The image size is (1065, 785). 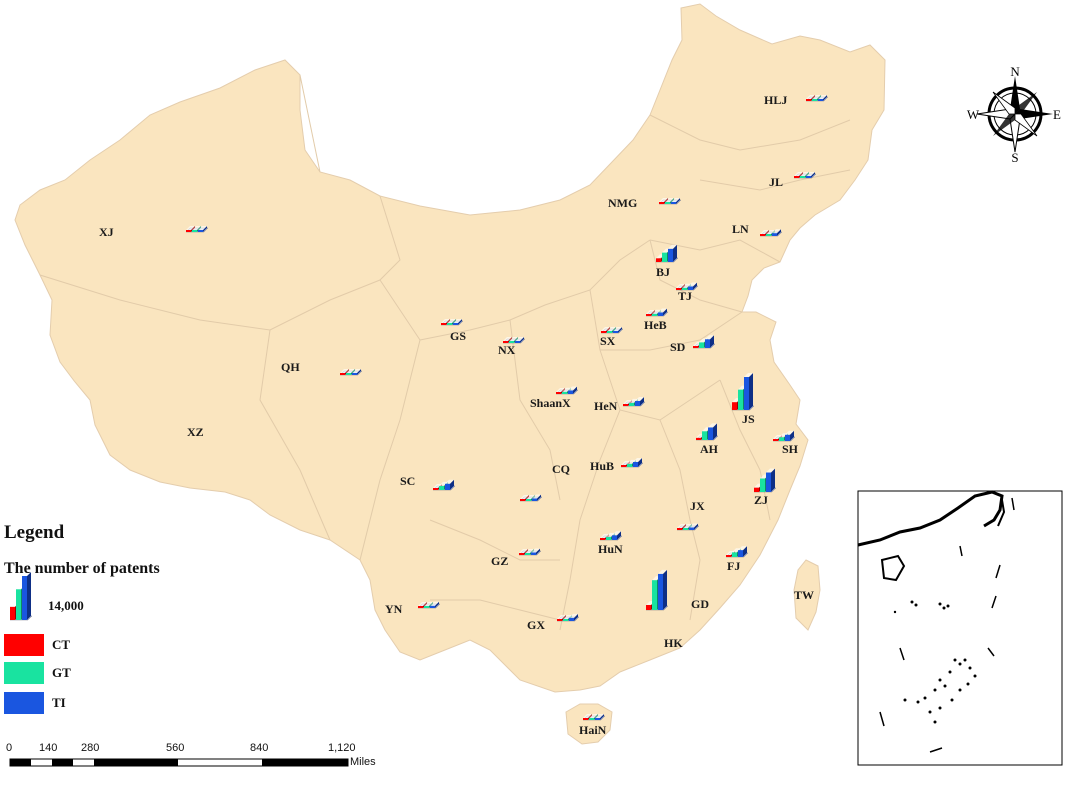 What do you see at coordinates (710, 433) in the screenshot?
I see `glyph-AH-bar-ti` at bounding box center [710, 433].